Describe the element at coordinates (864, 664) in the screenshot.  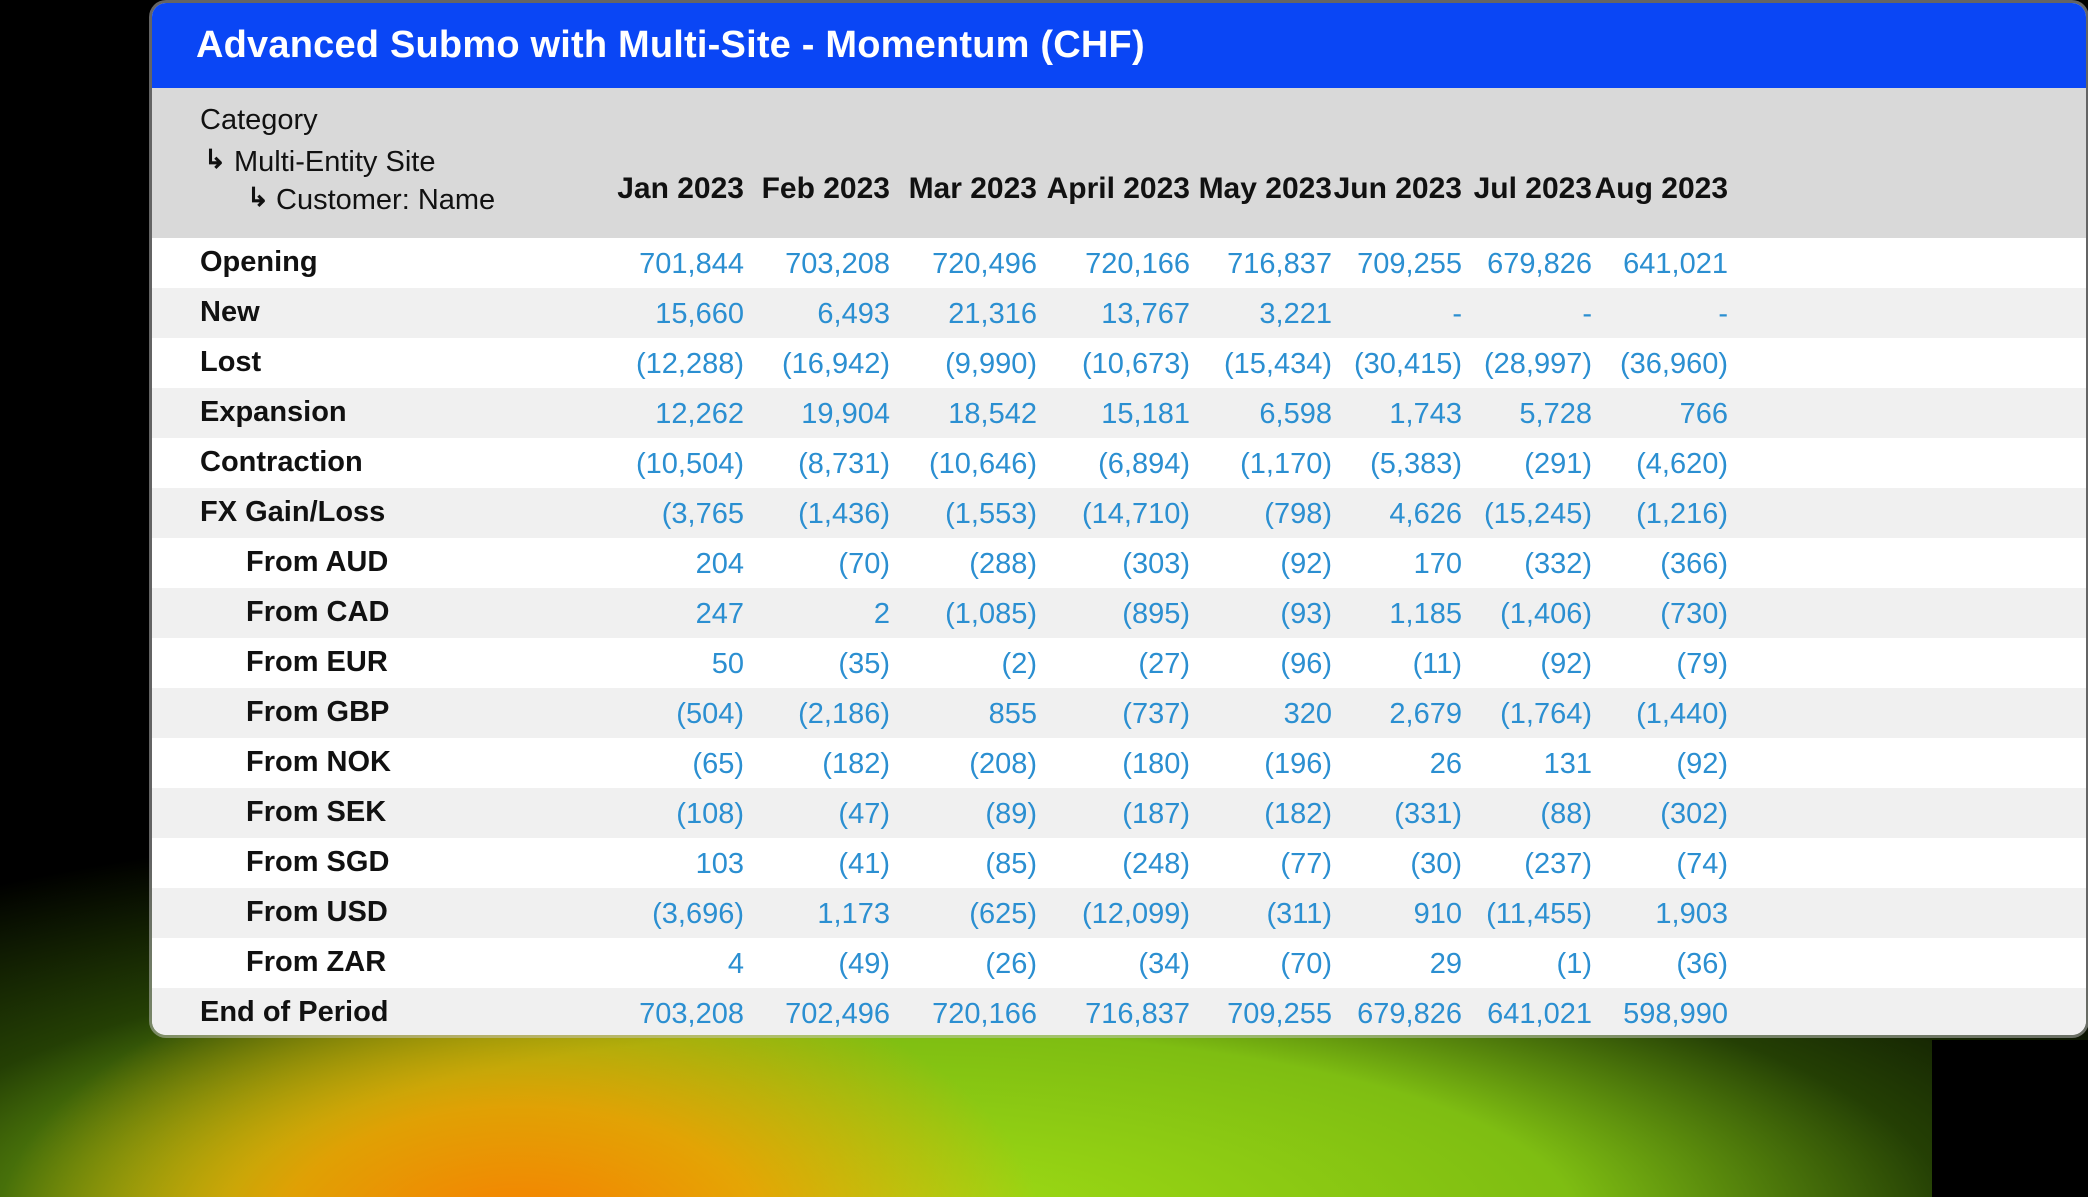
I see `table-cell: (35)` at that location.